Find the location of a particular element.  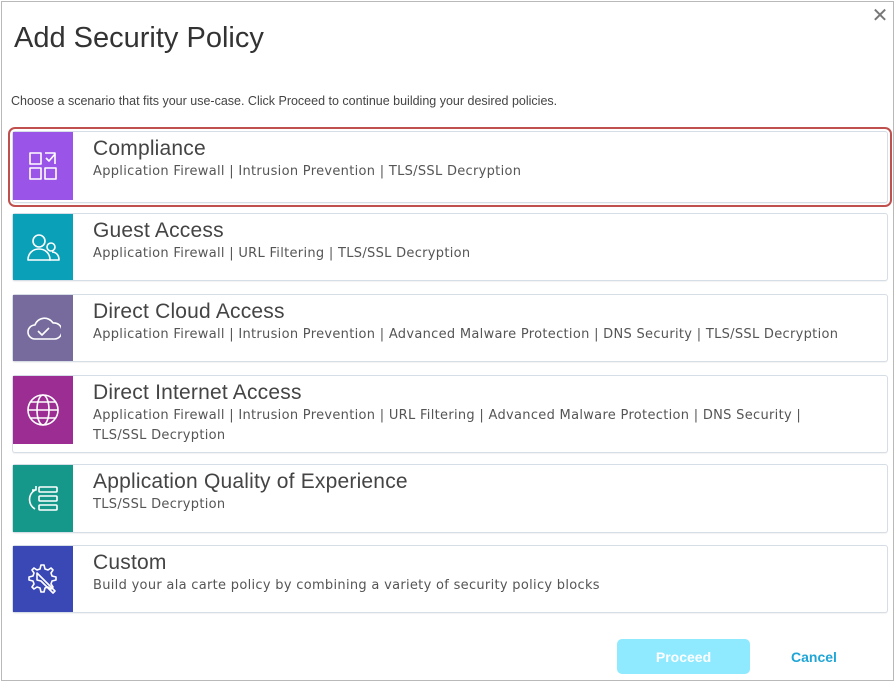

checklist-grid-icon is located at coordinates (43, 166).